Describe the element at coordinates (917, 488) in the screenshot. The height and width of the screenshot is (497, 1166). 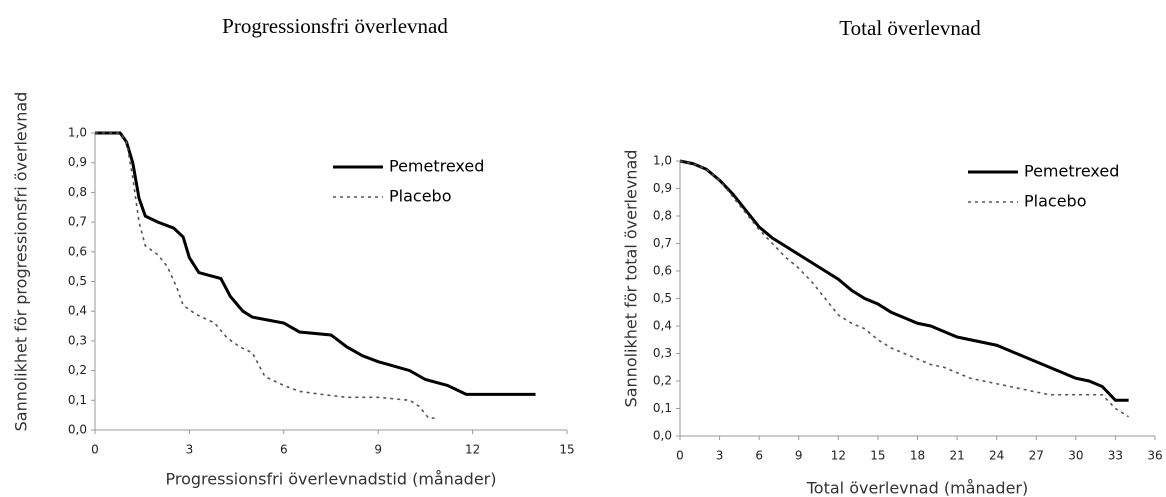
I see `x-axis-label: Total överlevnad (månader)` at that location.